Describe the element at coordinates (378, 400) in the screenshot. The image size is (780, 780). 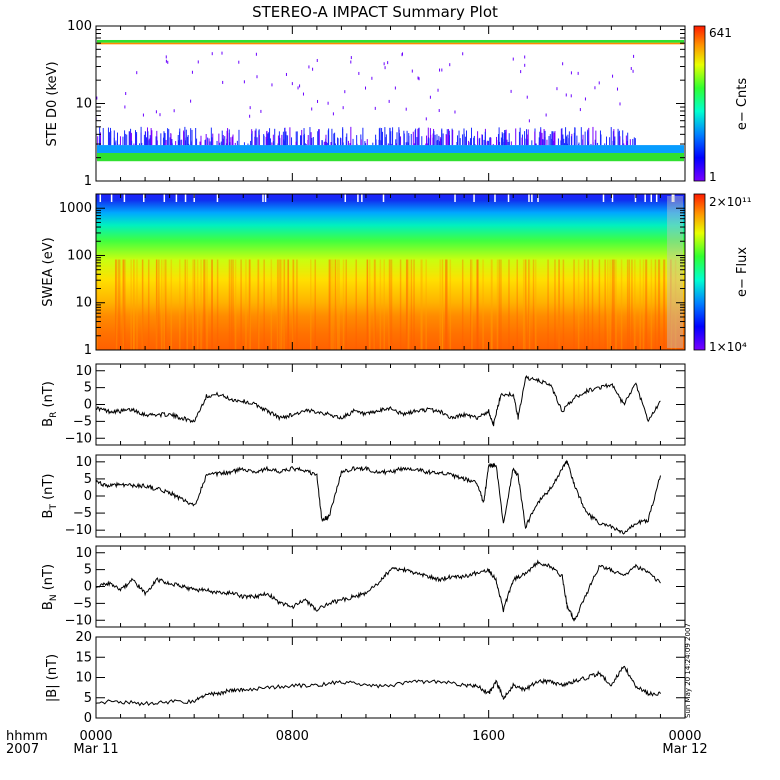
I see `br-series-line` at that location.